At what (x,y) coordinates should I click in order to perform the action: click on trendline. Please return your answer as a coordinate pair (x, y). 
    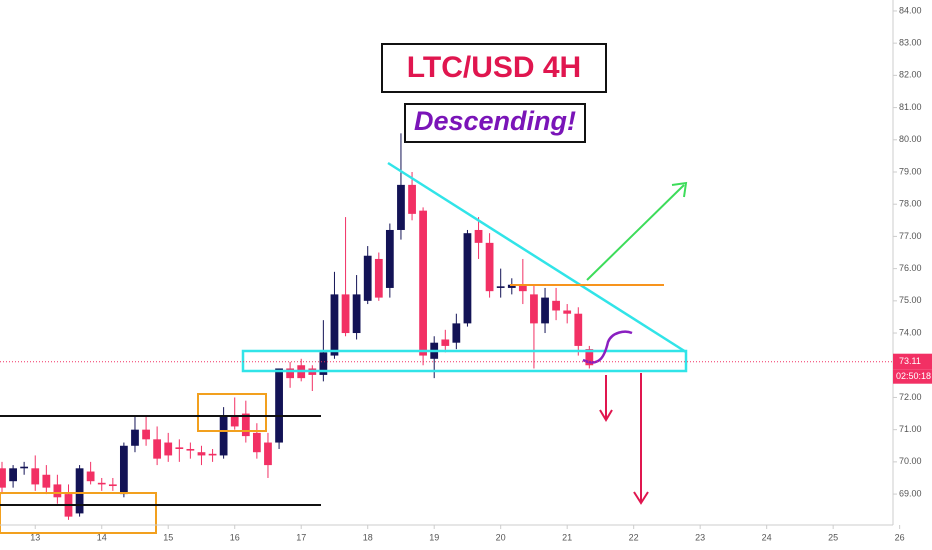
    Looking at the image, I should click on (537, 257).